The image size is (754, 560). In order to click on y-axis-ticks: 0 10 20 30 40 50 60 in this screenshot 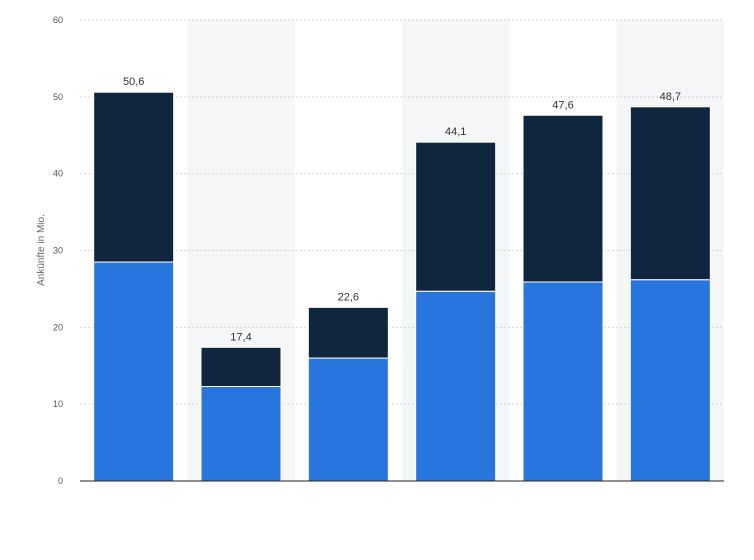, I will do `click(58, 250)`.